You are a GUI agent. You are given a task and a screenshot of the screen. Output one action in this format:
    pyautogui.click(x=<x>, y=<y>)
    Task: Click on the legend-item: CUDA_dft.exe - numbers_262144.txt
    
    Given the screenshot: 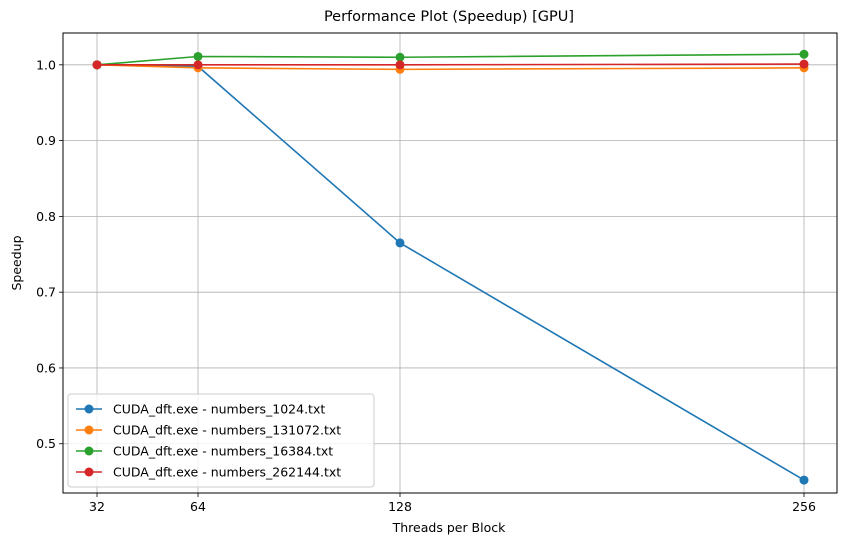 What is the action you would take?
    pyautogui.click(x=208, y=472)
    